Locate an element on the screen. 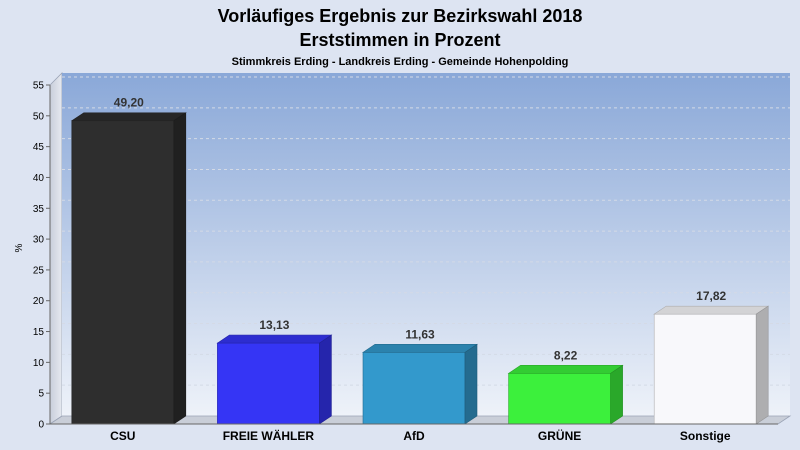  y-tick-label: 20 is located at coordinates (39, 301).